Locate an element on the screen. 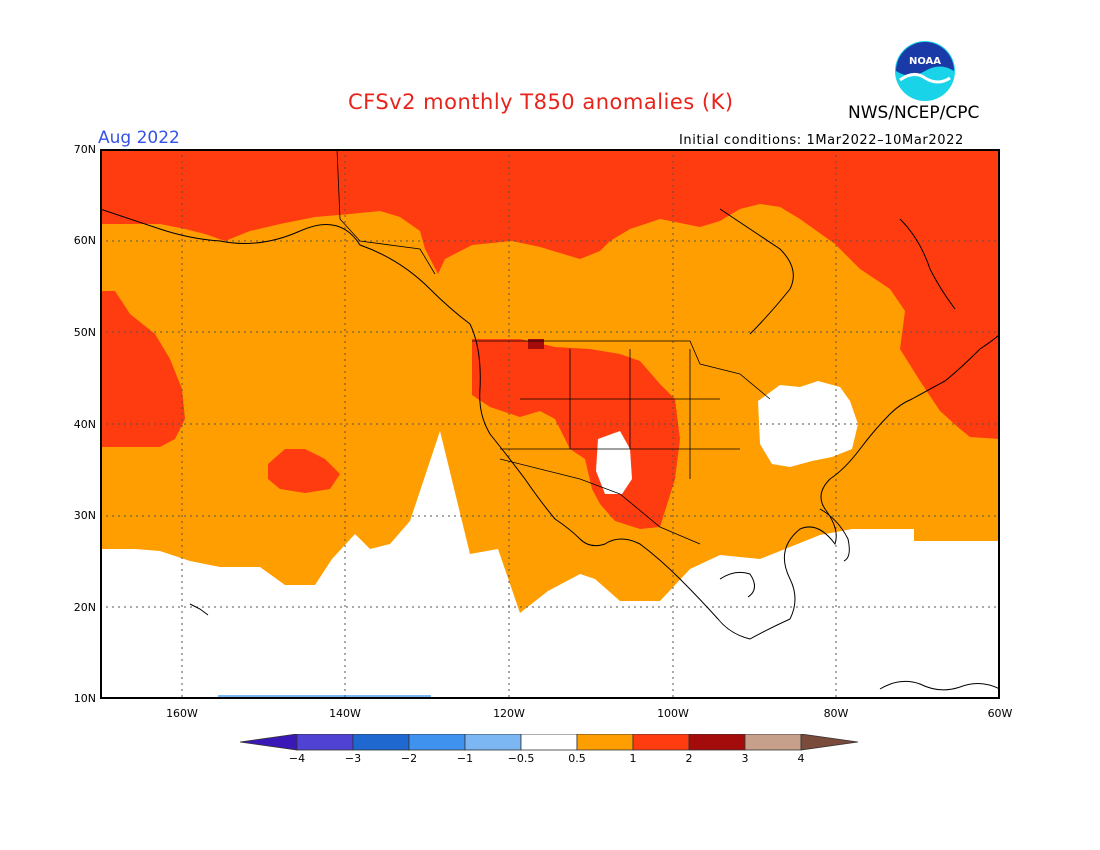  color-bar-tick: 3 is located at coordinates (745, 758).